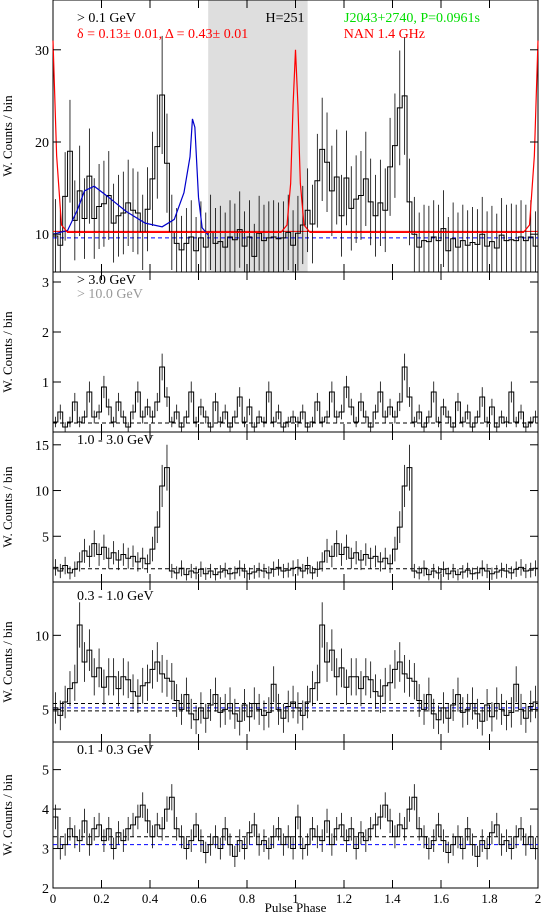 The width and height of the screenshot is (542, 914). Describe the element at coordinates (106, 18) in the screenshot. I see `panel-annotation: > 0.1 GeV` at that location.